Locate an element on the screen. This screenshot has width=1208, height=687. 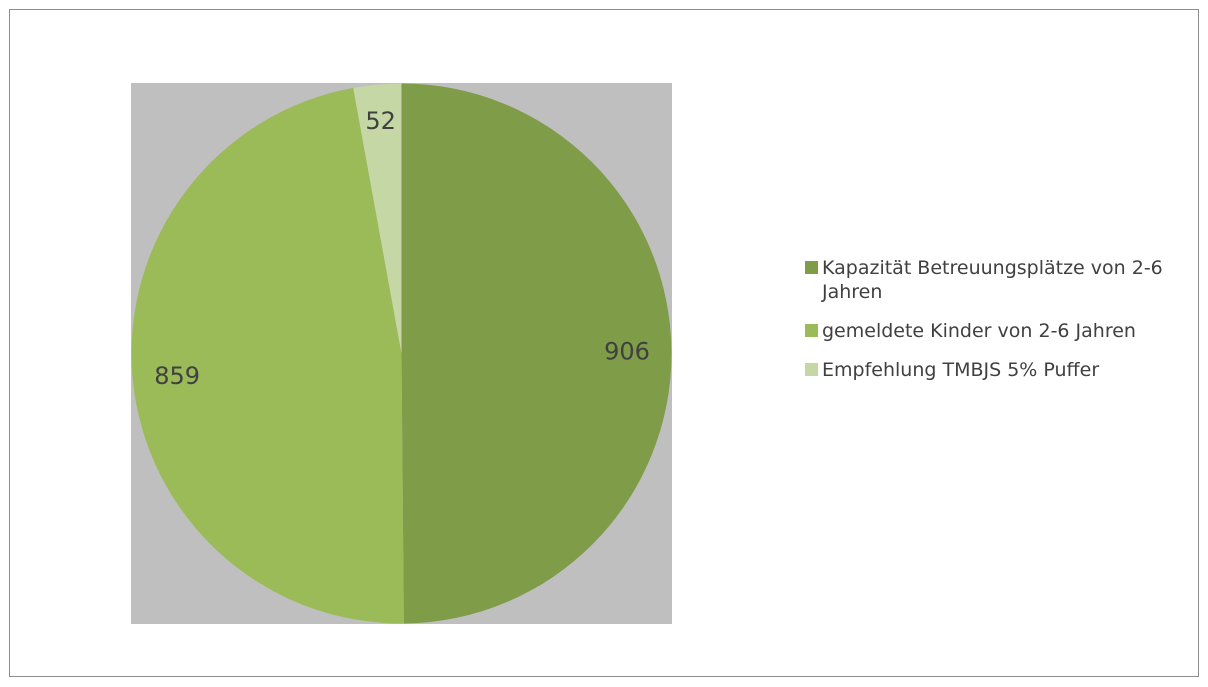
legend-swatch-gemeldete-kinder is located at coordinates (811, 330).